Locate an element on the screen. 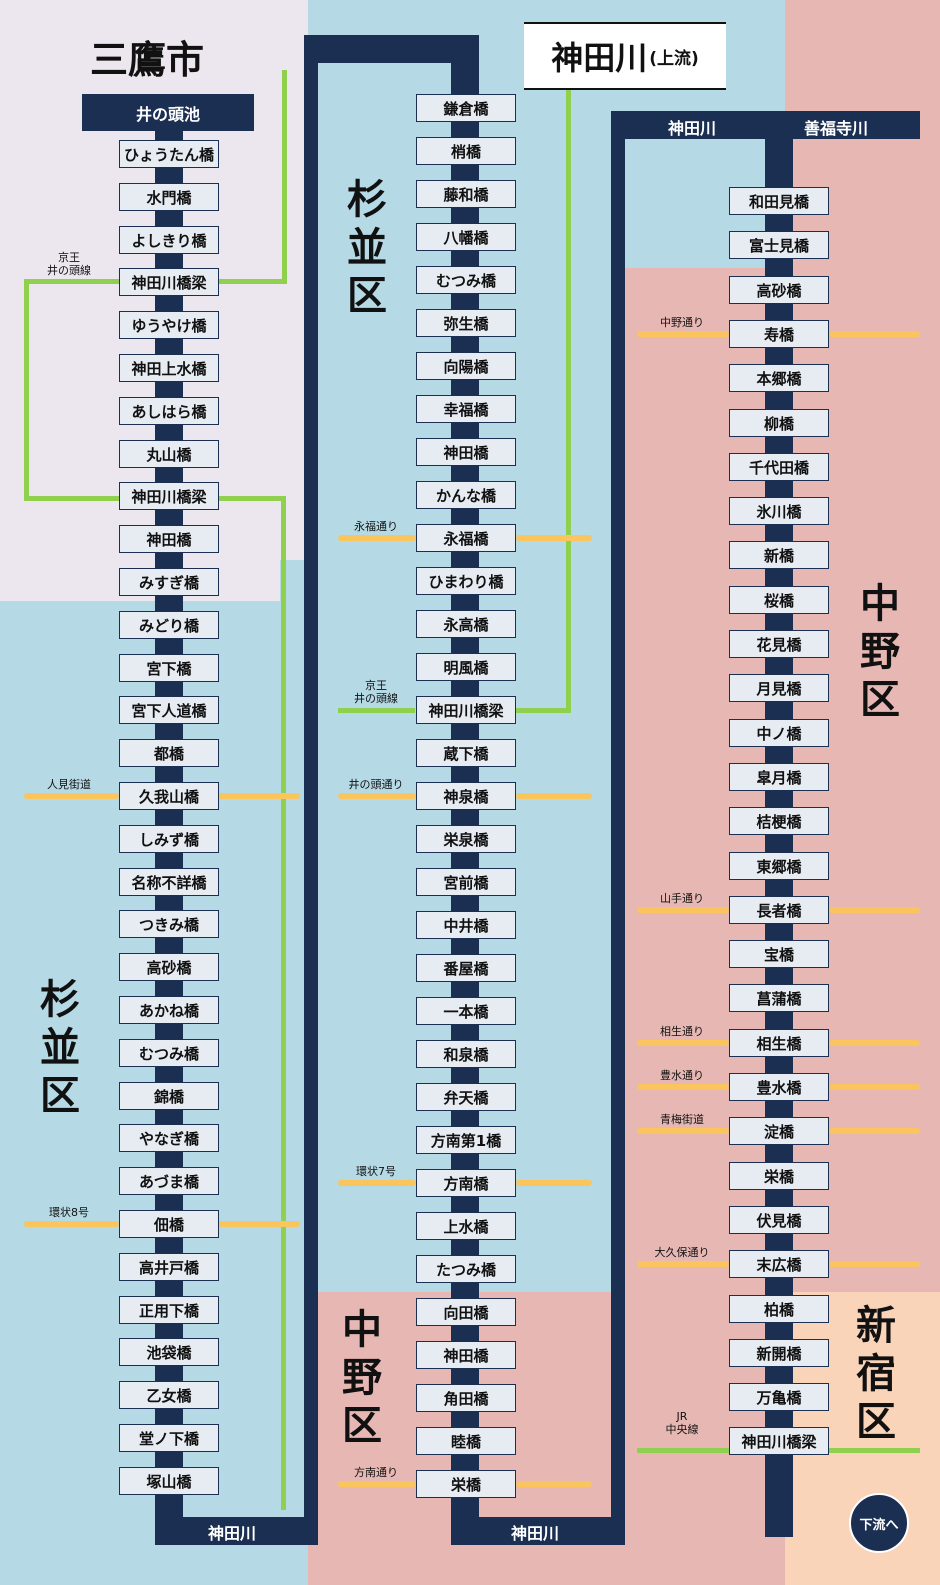 The height and width of the screenshot is (1585, 940). bridge-middle-2: 藤和橋 is located at coordinates (466, 194).